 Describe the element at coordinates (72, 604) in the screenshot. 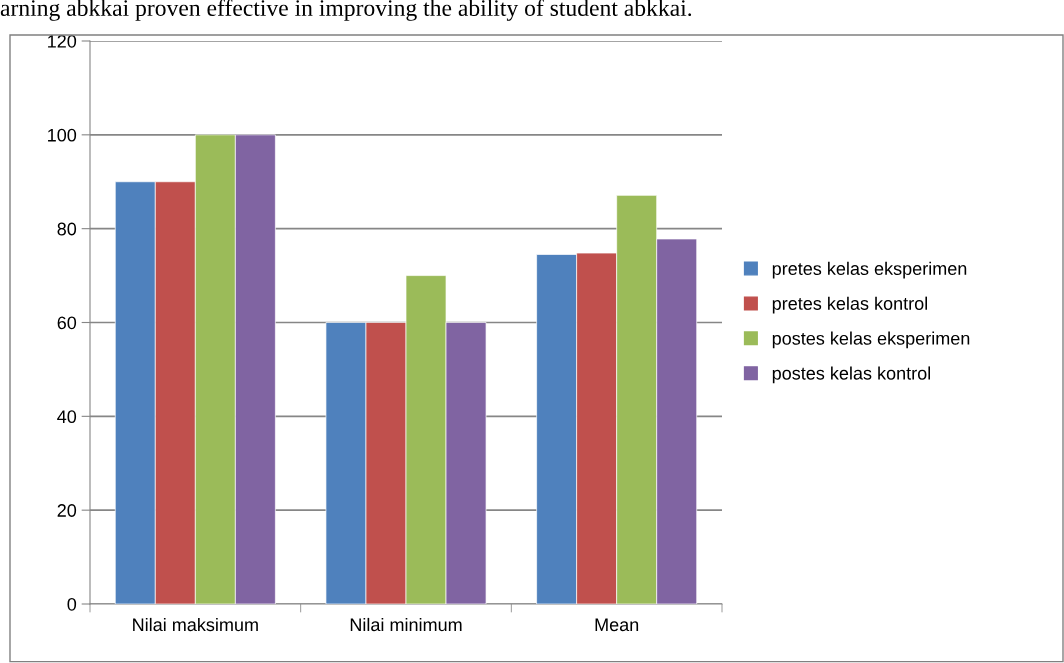

I see `y-tick-label: 0` at that location.